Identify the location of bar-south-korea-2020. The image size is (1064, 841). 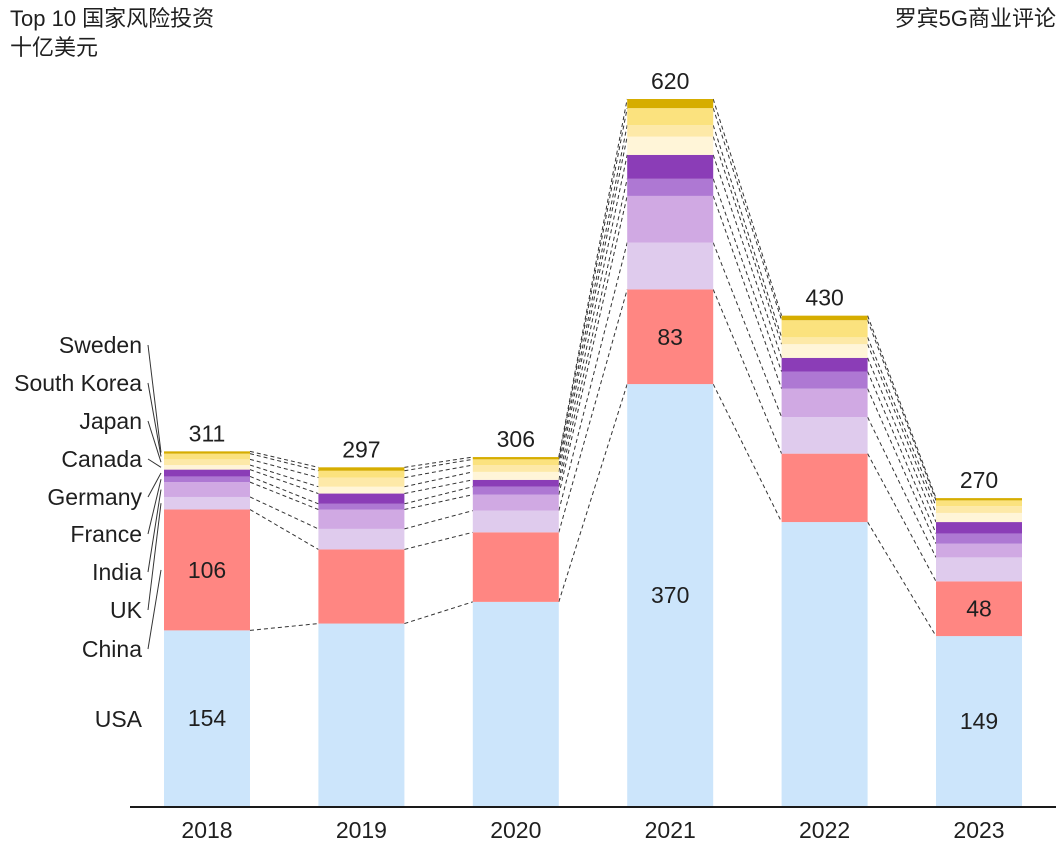
(515, 462).